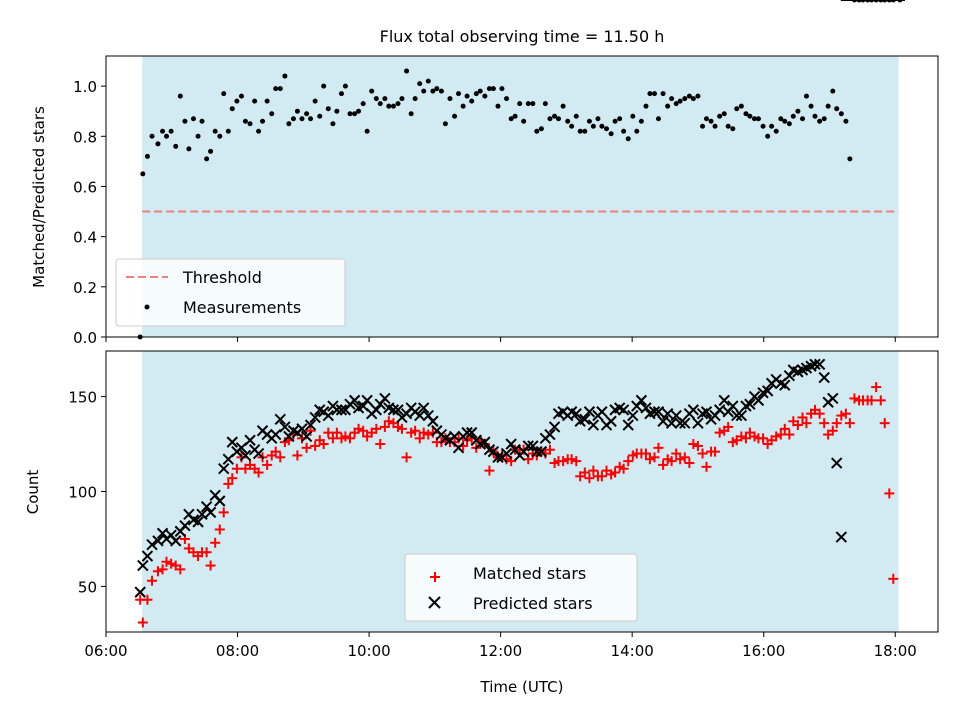 This screenshot has width=960, height=720. Describe the element at coordinates (521, 587) in the screenshot. I see `bottom-legend-box` at that location.